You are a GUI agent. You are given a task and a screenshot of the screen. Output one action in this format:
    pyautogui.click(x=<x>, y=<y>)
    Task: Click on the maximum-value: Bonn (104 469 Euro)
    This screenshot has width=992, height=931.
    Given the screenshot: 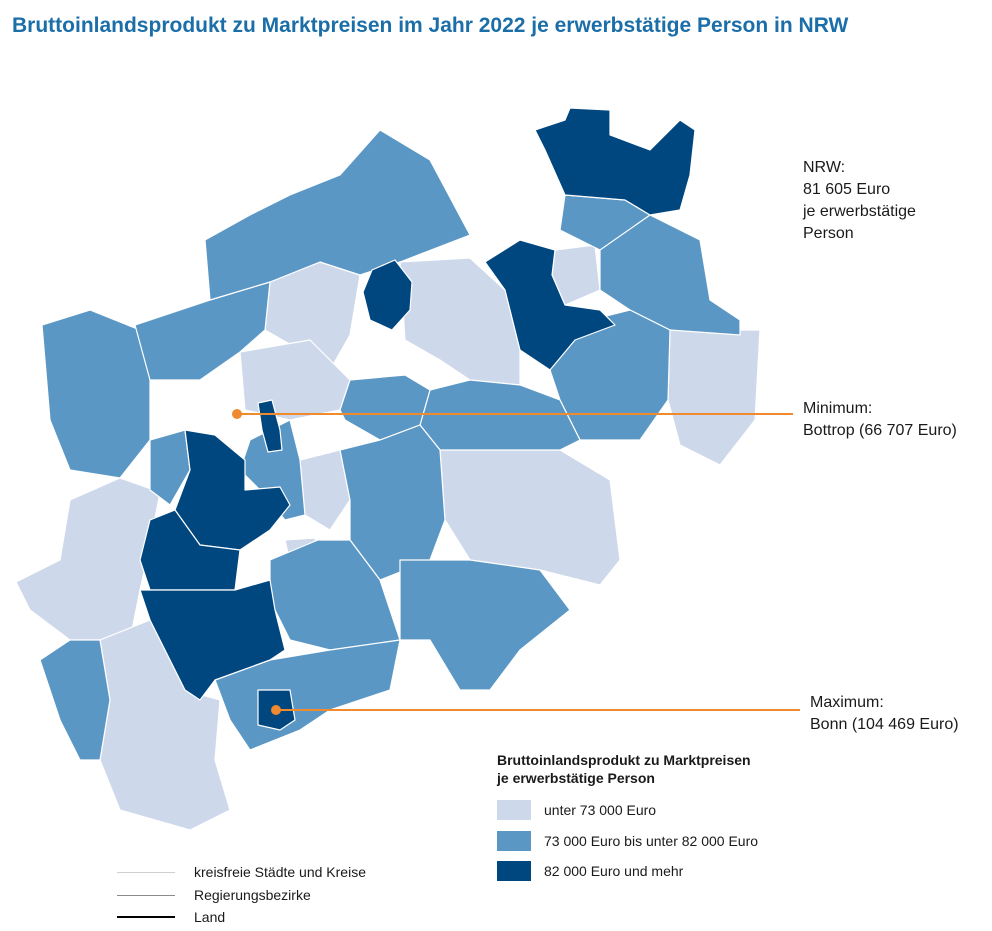 What is the action you would take?
    pyautogui.click(x=884, y=724)
    